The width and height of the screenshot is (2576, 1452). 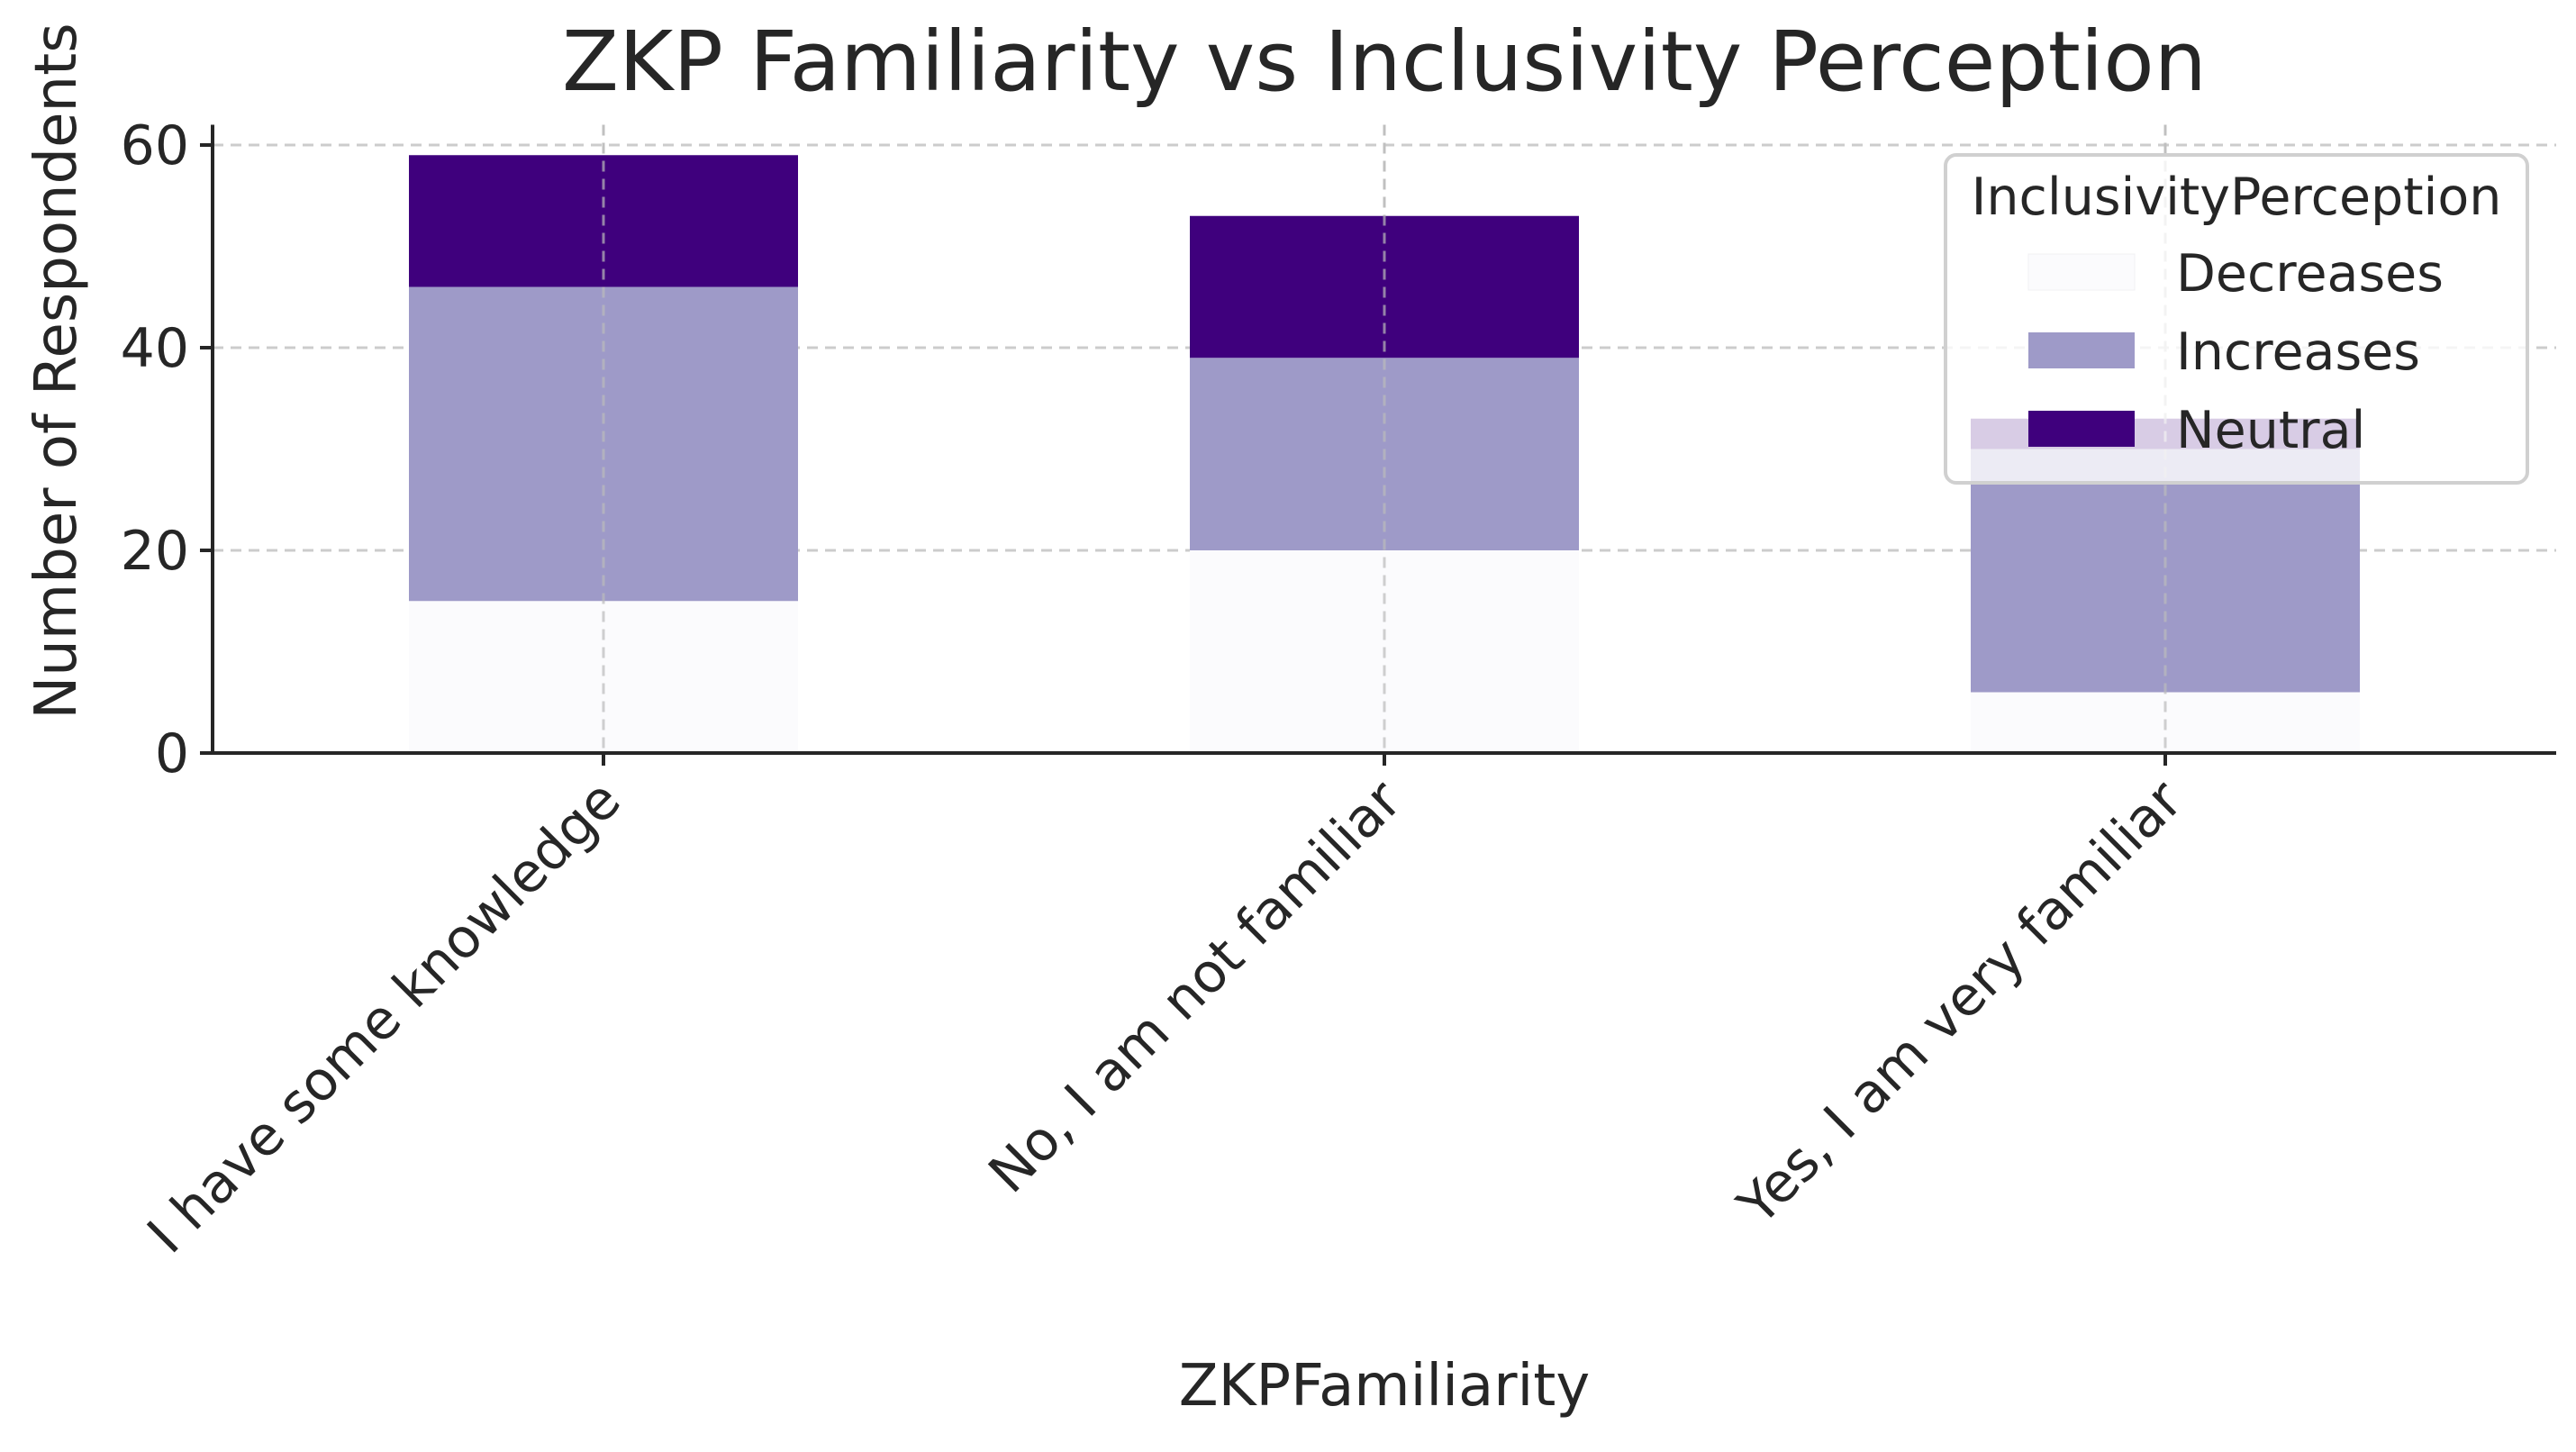 I want to click on legend-items: Decreases Increases Neutral, so click(x=2235, y=352).